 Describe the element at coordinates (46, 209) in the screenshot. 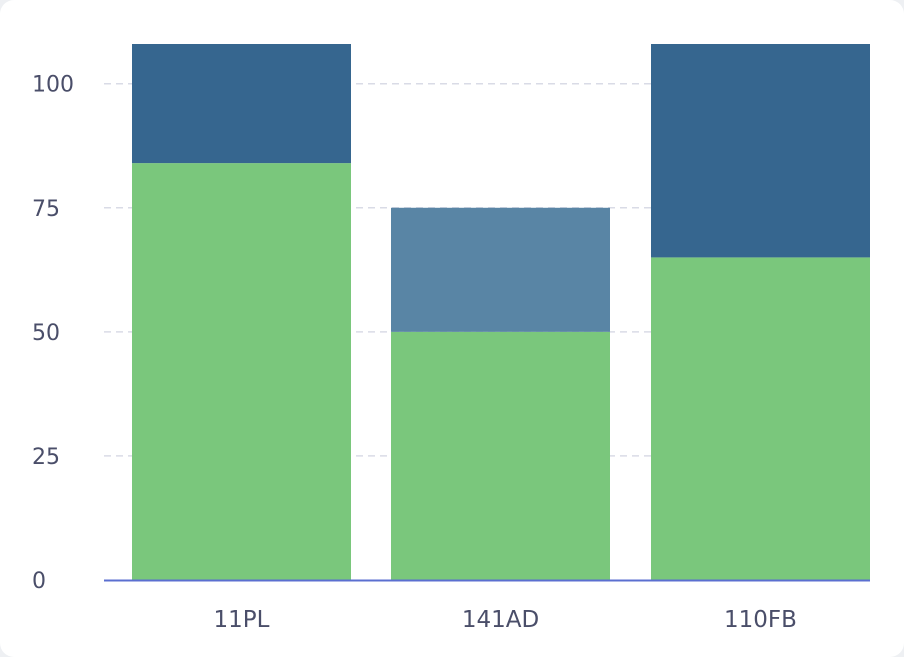

I see `y-tick-label-75: 75` at that location.